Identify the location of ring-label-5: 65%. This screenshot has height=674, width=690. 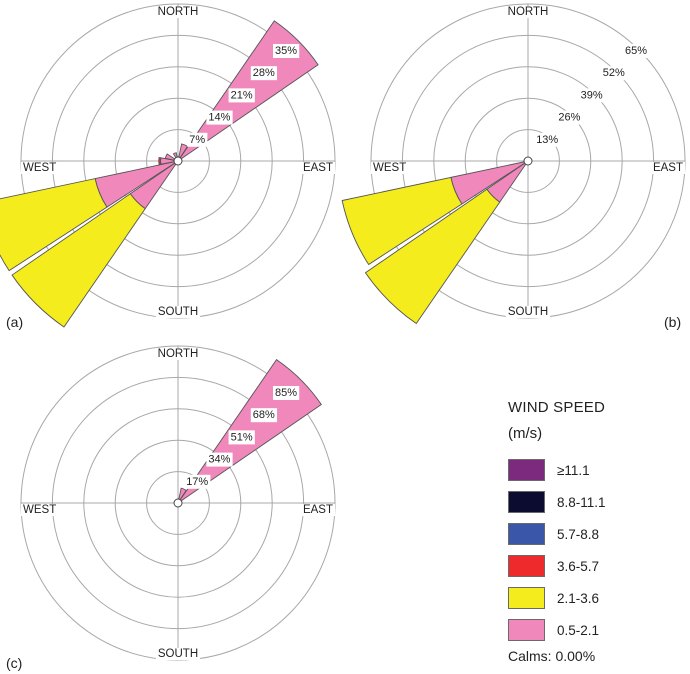
(636, 51).